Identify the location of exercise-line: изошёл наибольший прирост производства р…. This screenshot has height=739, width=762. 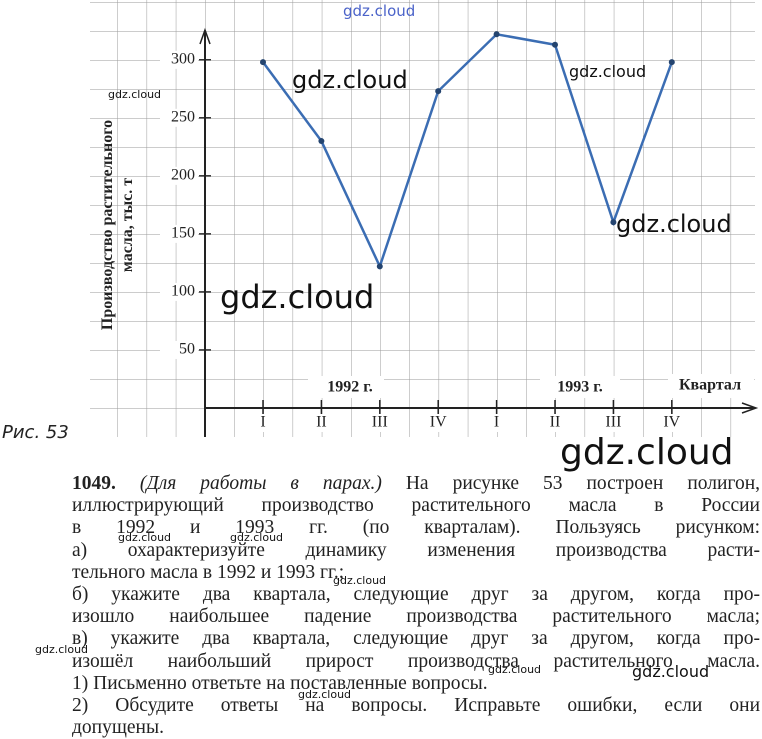
(416, 661).